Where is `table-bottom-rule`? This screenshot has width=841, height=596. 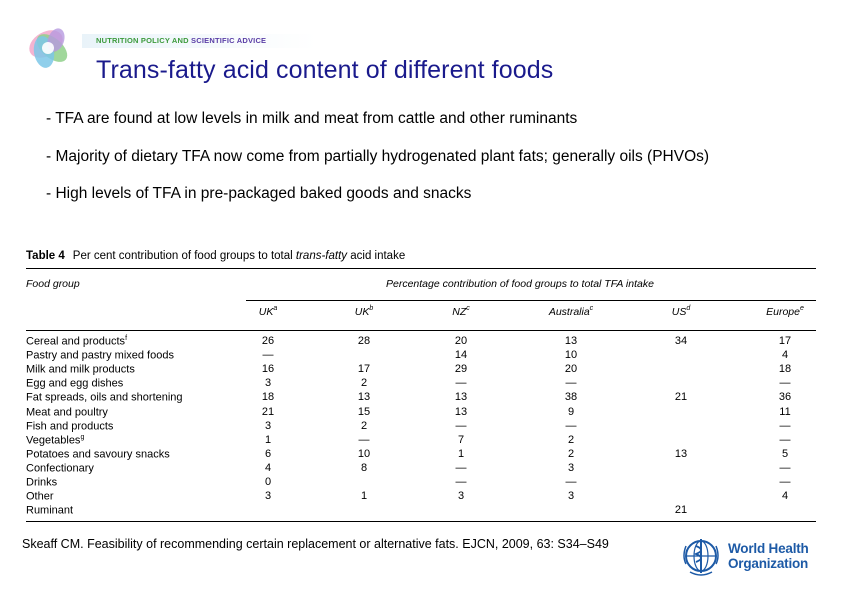
table-bottom-rule is located at coordinates (421, 521).